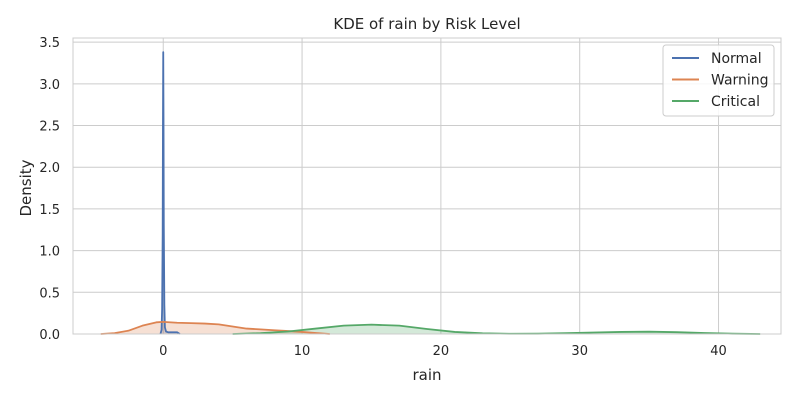  What do you see at coordinates (496, 329) in the screenshot?
I see `kde-area-critical` at bounding box center [496, 329].